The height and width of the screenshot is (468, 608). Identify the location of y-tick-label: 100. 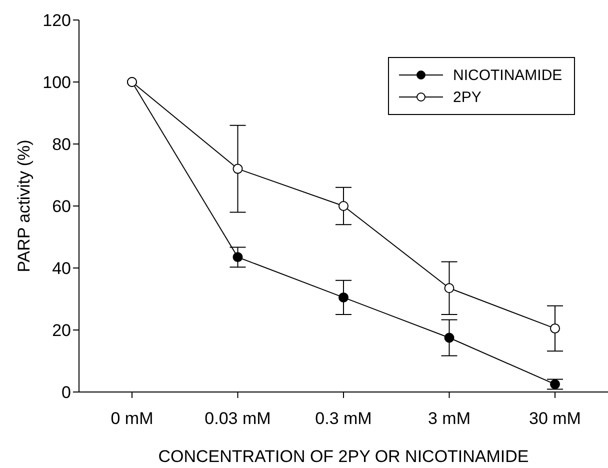
(56, 82).